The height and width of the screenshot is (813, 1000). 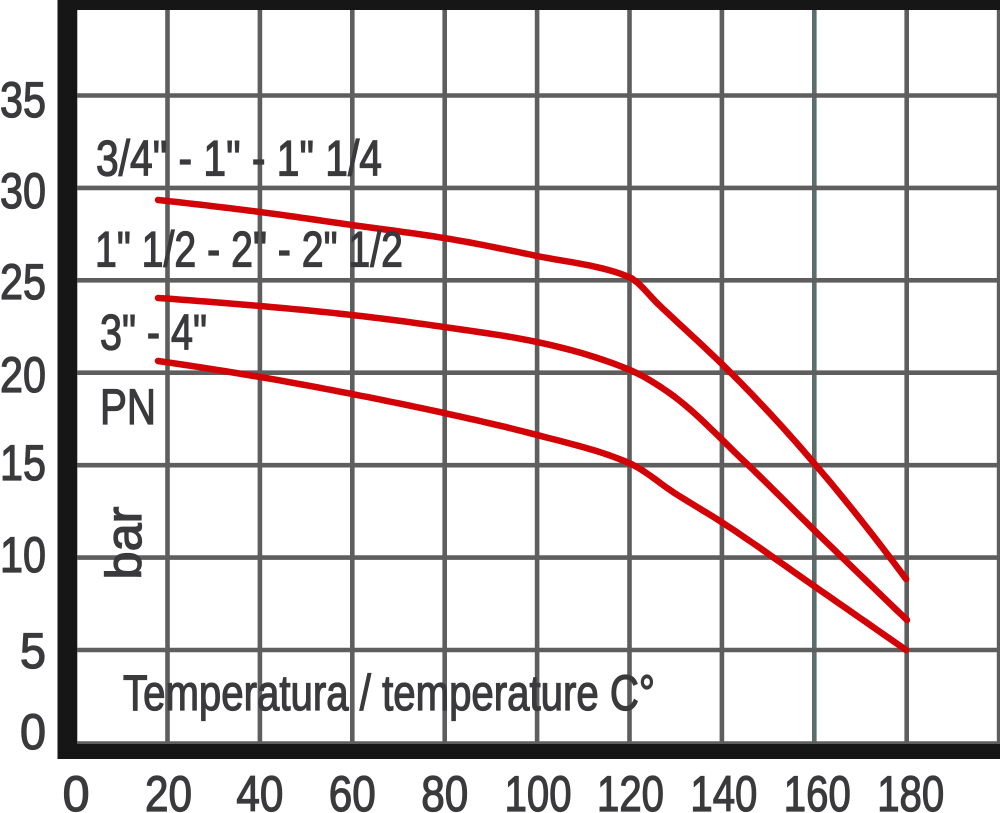 I want to click on svg-text: 60, so click(x=352, y=789).